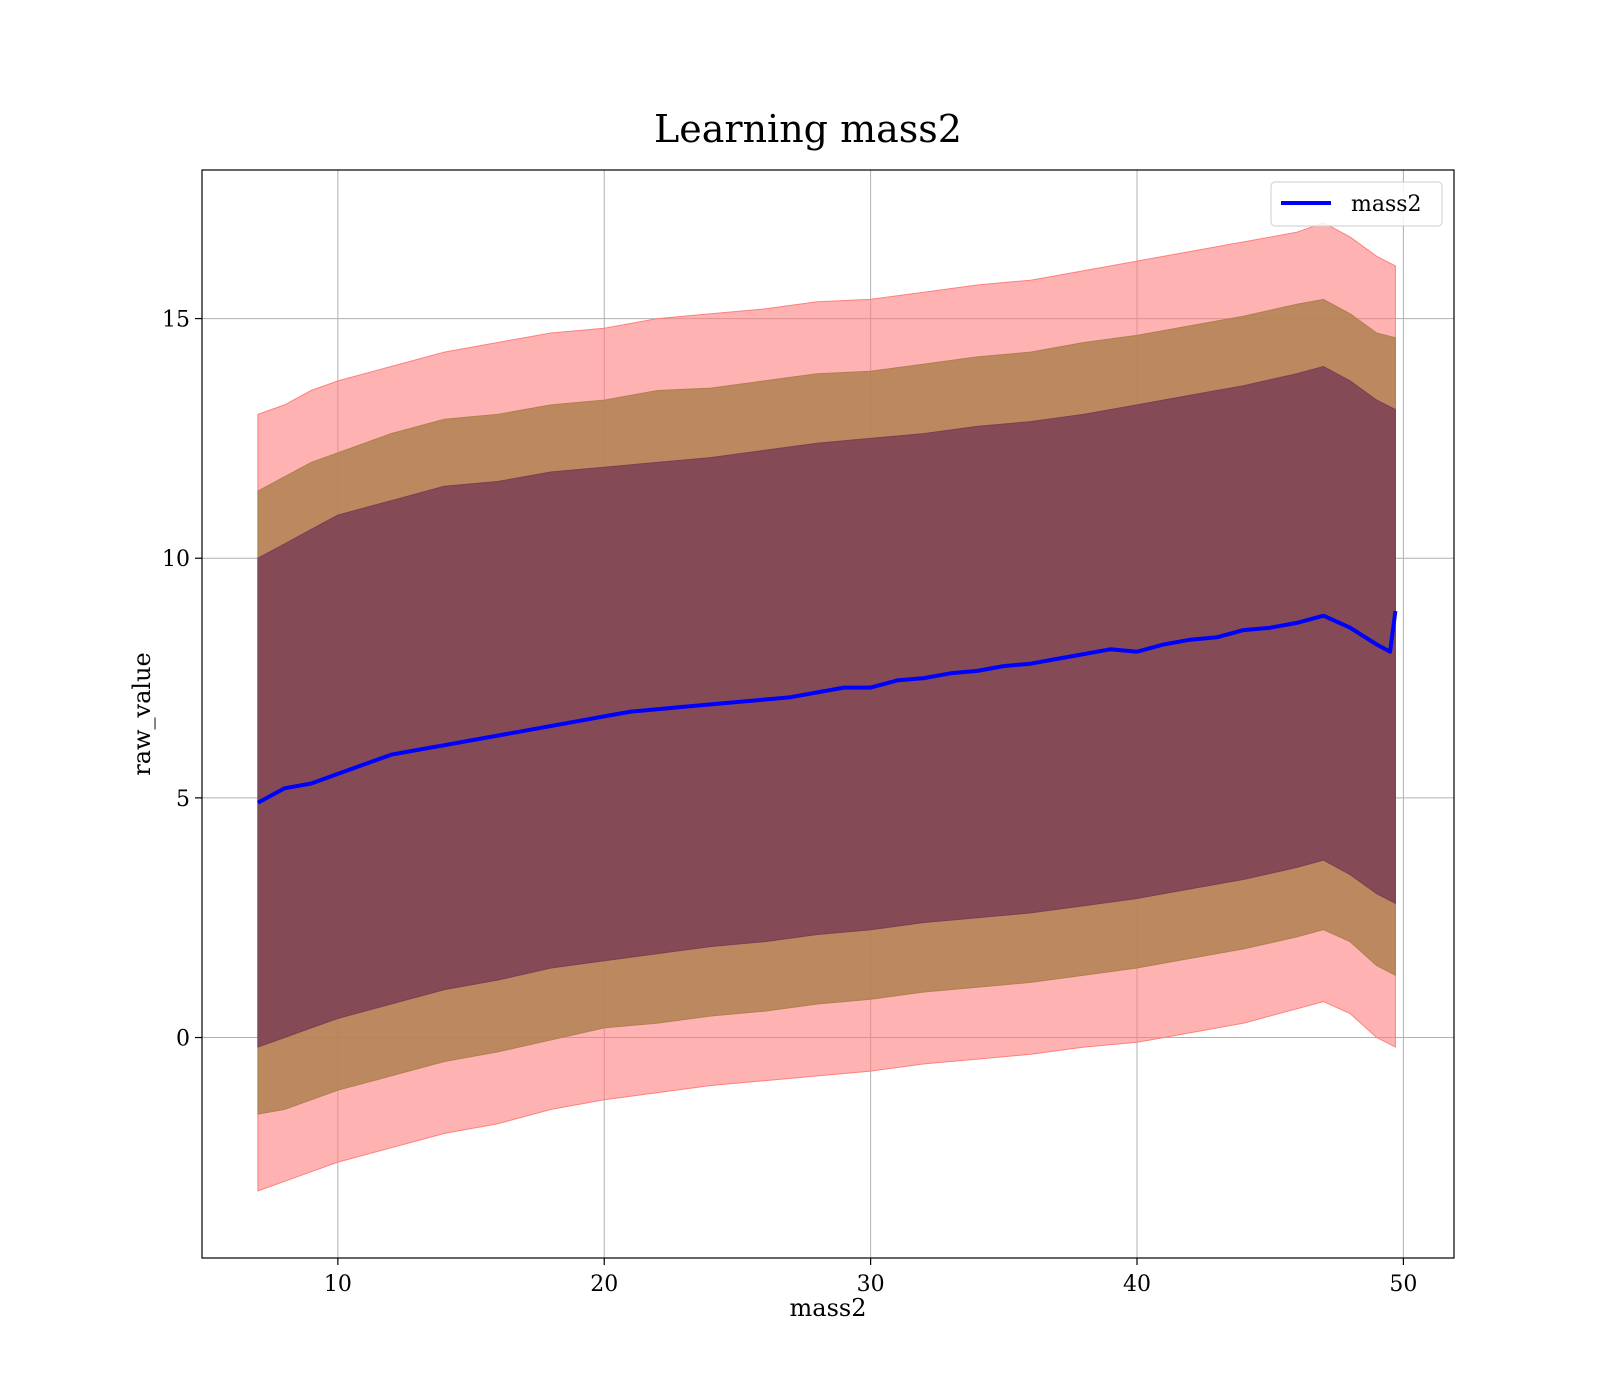 The height and width of the screenshot is (1400, 1600). I want to click on legend: mass2, so click(1356, 204).